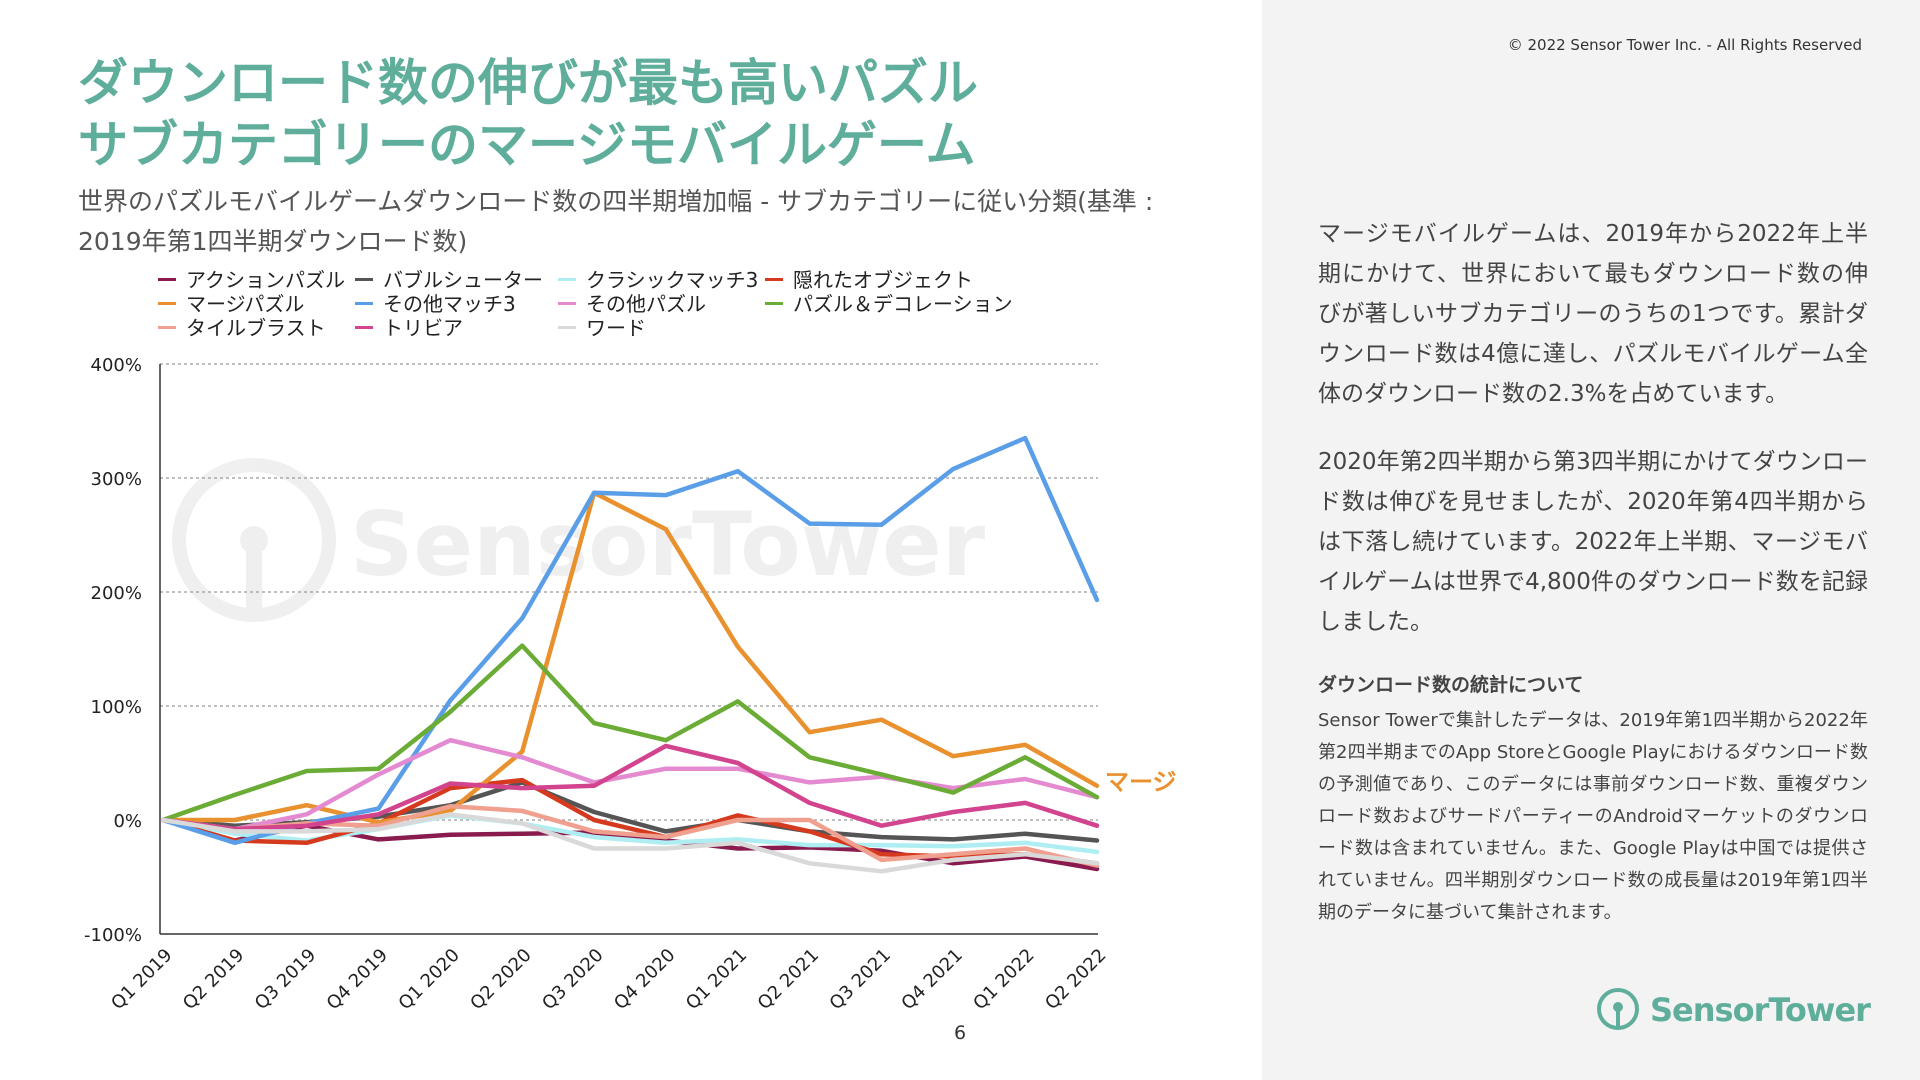 This screenshot has width=1920, height=1080. I want to click on x-tick-label: Q4 2020, so click(644, 979).